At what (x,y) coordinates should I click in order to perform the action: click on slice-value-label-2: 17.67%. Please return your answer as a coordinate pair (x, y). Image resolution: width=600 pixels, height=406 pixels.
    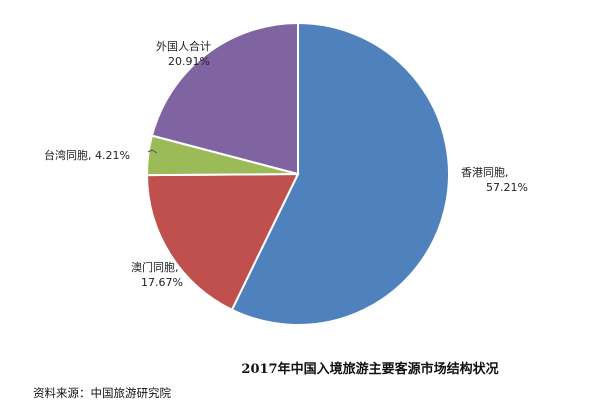
    Looking at the image, I should click on (162, 282).